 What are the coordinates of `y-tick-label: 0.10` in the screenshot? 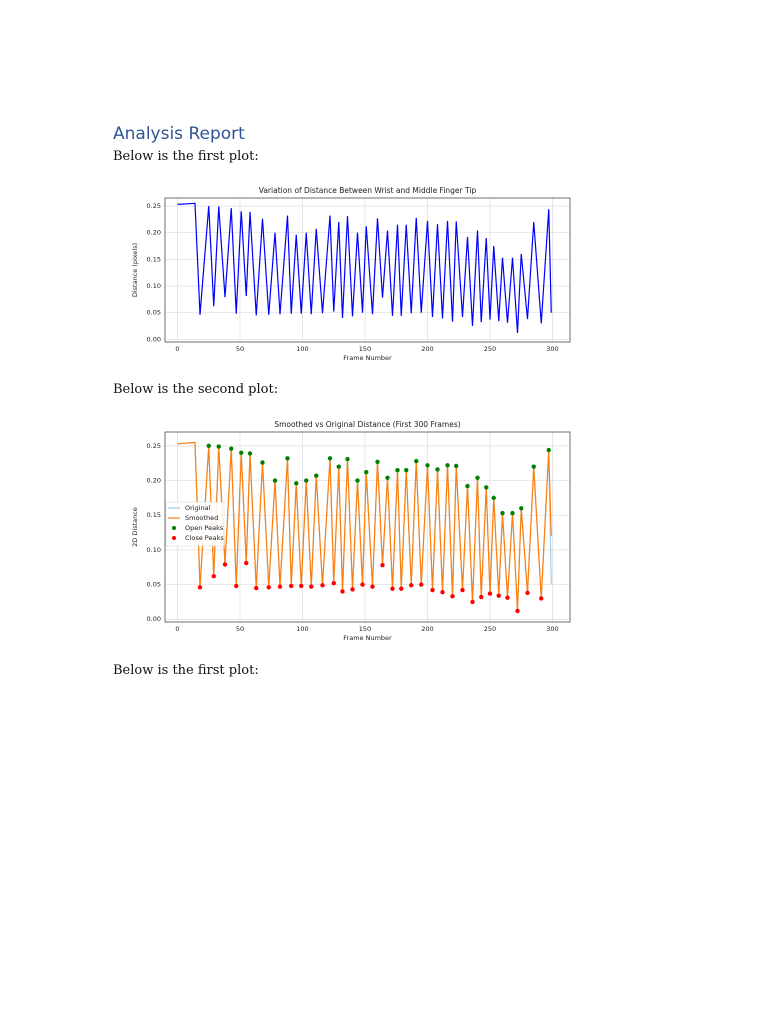 It's located at (154, 286).